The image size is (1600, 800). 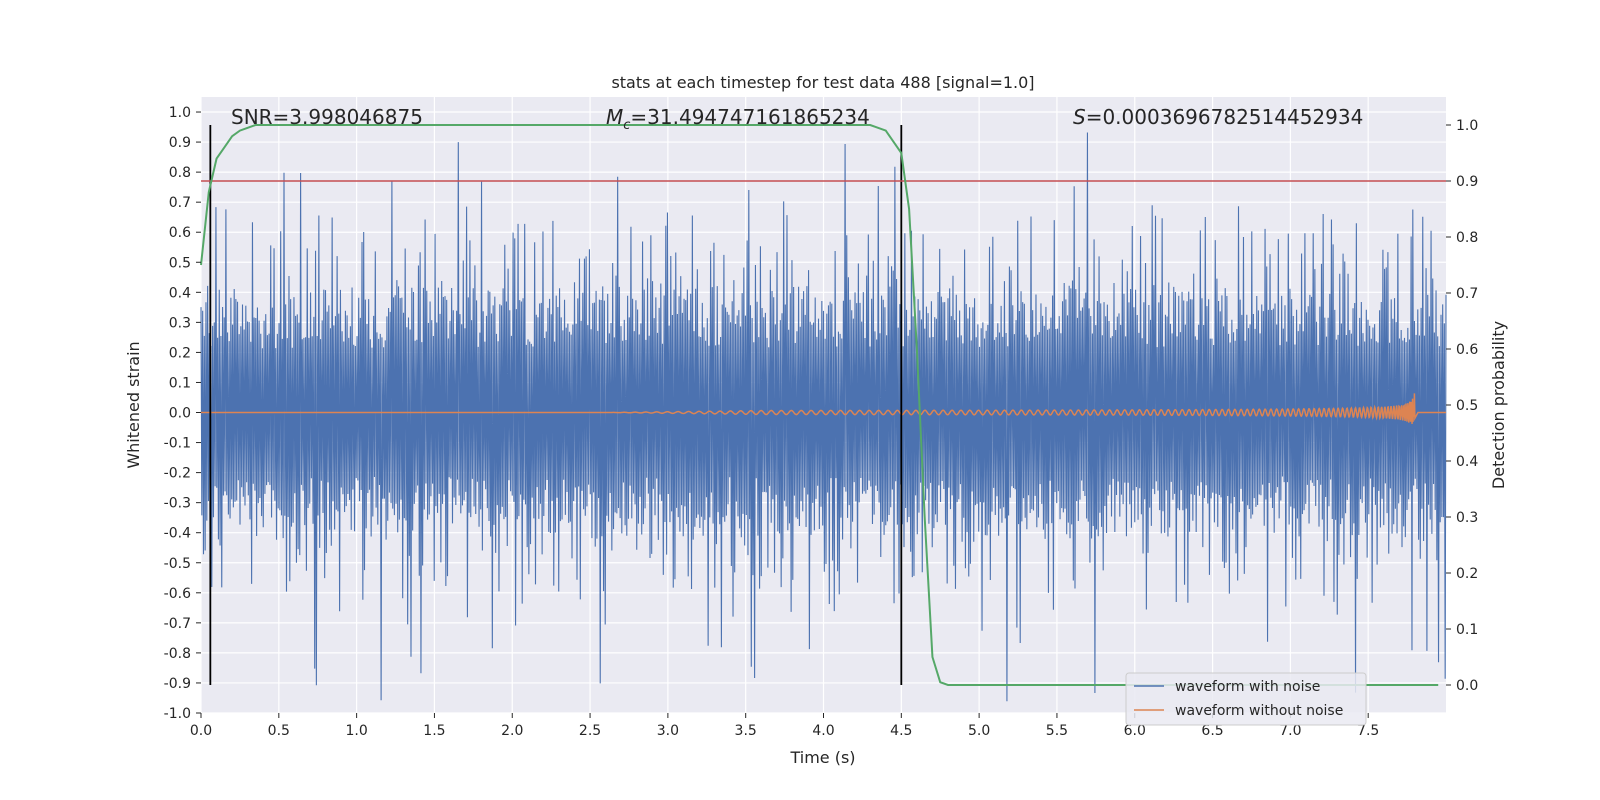 I want to click on y2-tick-label: 0.9, so click(x=1467, y=182).